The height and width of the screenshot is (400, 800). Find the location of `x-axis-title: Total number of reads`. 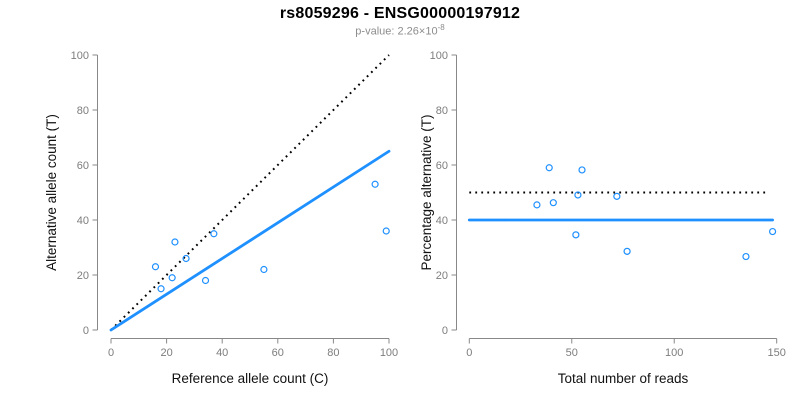

x-axis-title: Total number of reads is located at coordinates (623, 378).